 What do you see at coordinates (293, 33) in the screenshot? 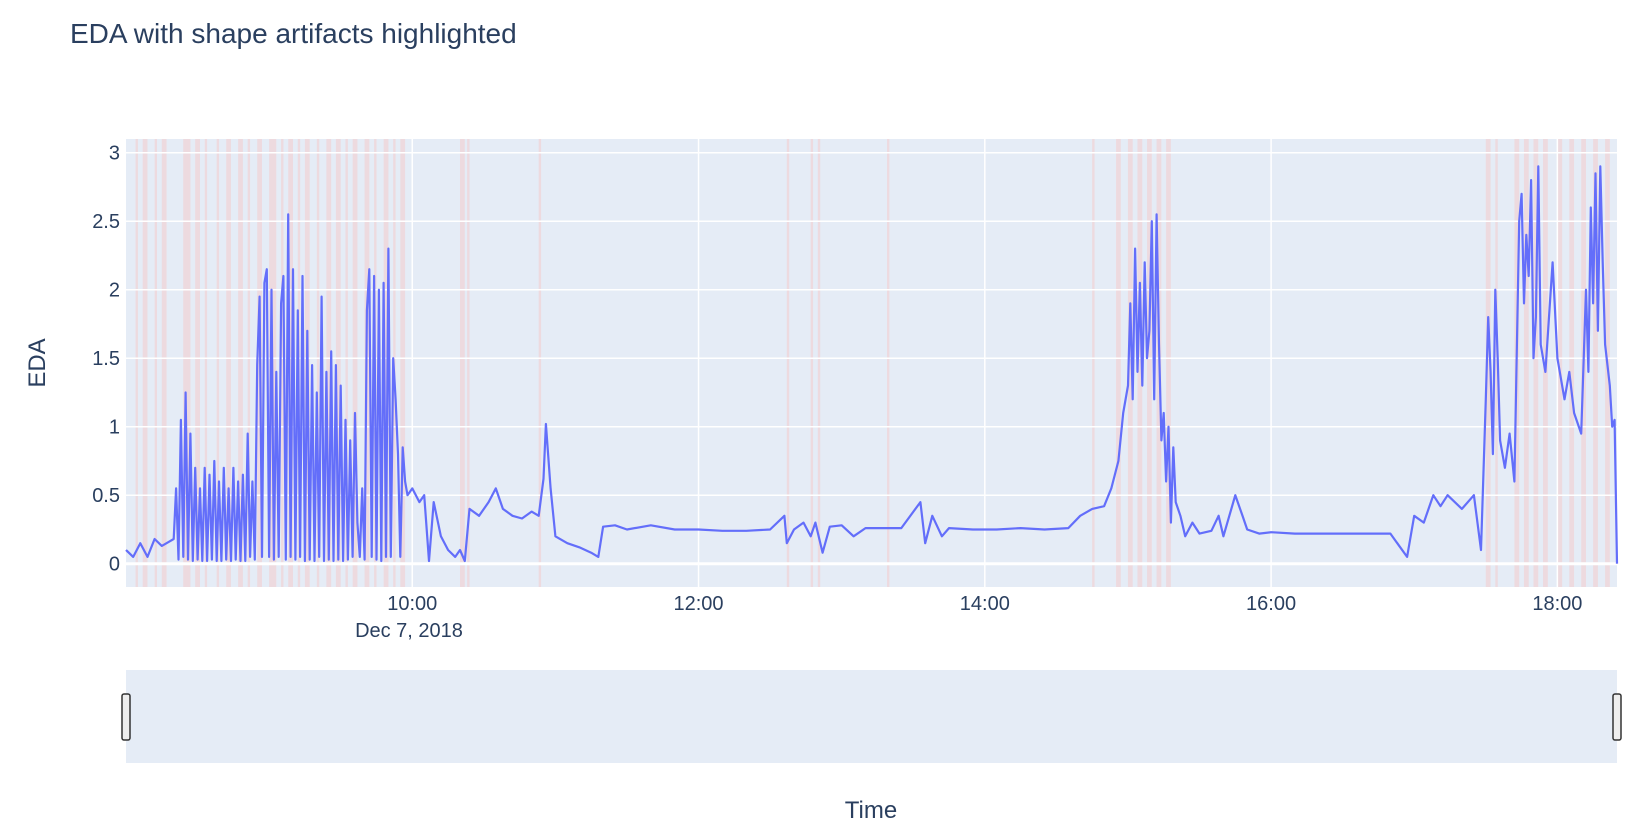
I see `chart-title: EDA with shape artifacts highlighted` at bounding box center [293, 33].